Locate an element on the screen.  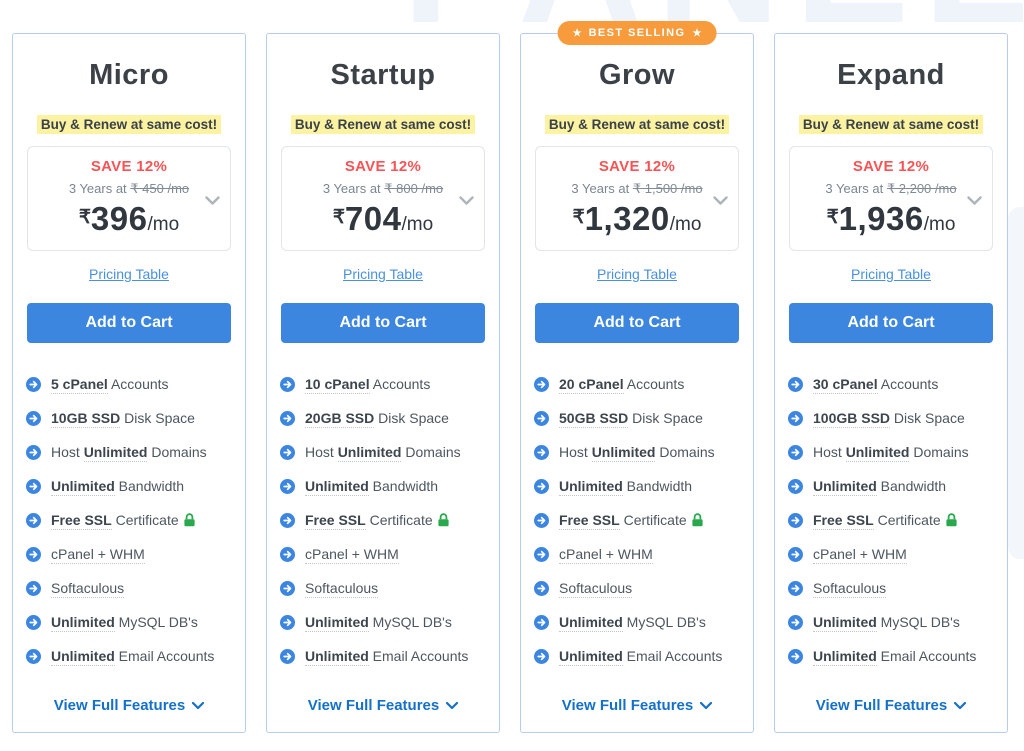
feature-term: Softaculous is located at coordinates (342, 589).